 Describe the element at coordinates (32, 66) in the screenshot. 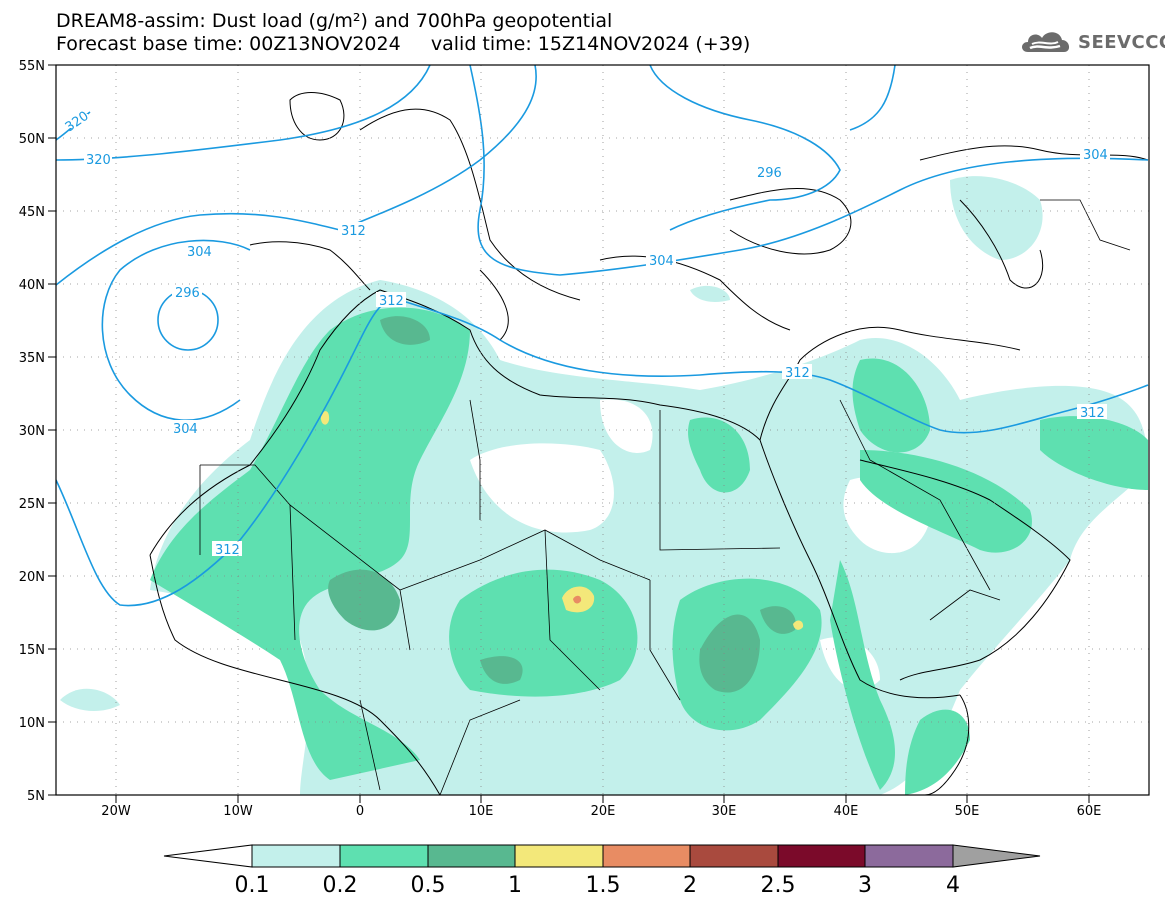

I see `lat-label: 55N` at that location.